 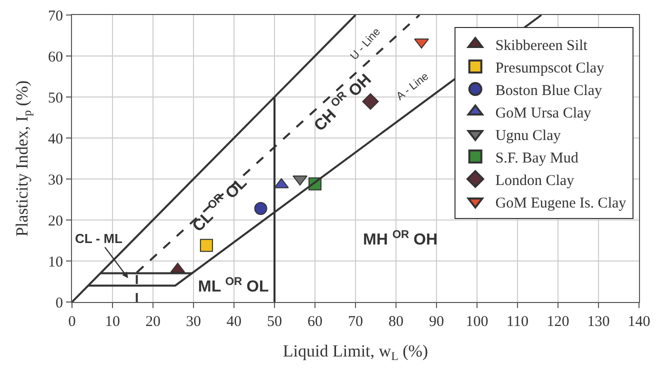 What do you see at coordinates (55, 262) in the screenshot?
I see `y-tick-label: 10` at bounding box center [55, 262].